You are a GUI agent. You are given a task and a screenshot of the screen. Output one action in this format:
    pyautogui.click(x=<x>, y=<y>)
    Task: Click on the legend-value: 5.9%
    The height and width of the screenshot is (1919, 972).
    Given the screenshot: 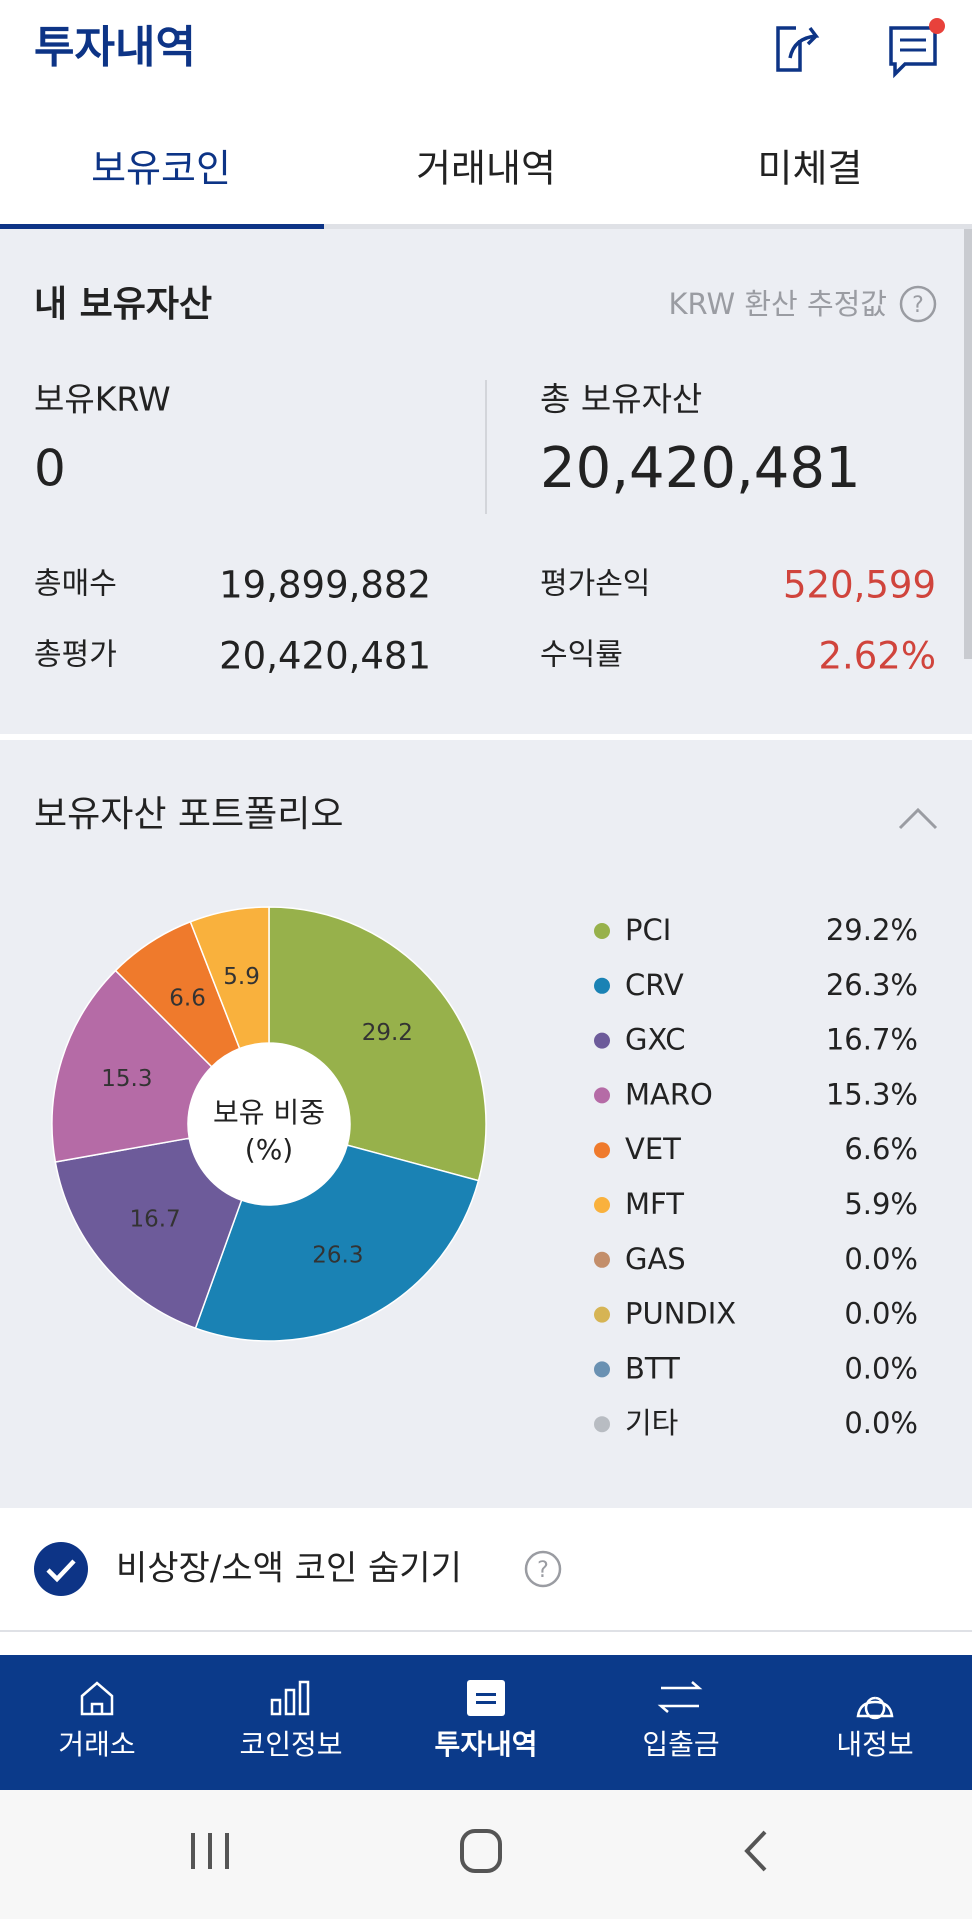 What is the action you would take?
    pyautogui.click(x=881, y=1204)
    